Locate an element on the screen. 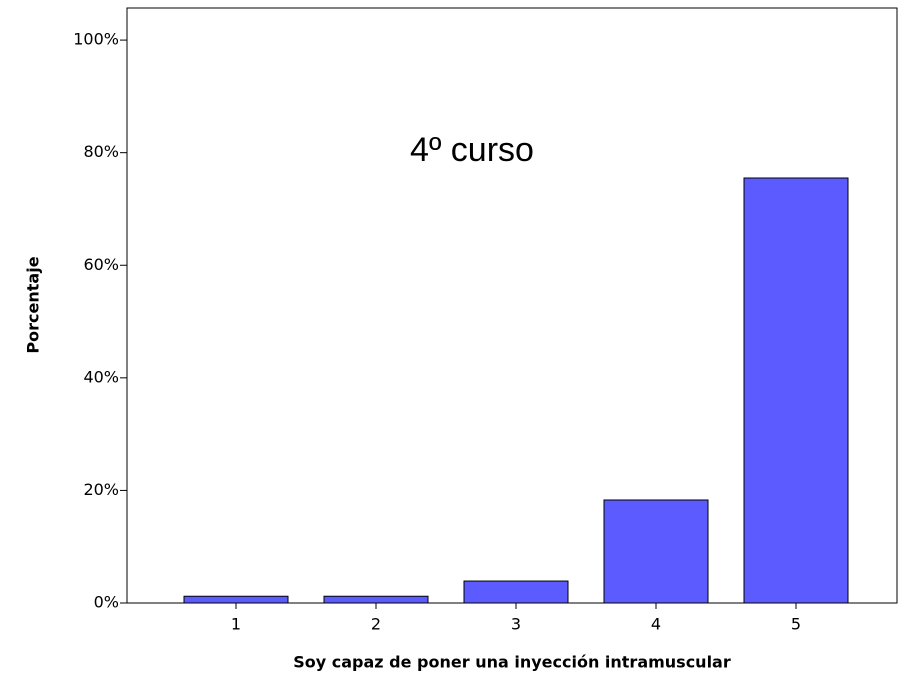 This screenshot has height=678, width=901. y-tick-label: 100% is located at coordinates (96, 39).